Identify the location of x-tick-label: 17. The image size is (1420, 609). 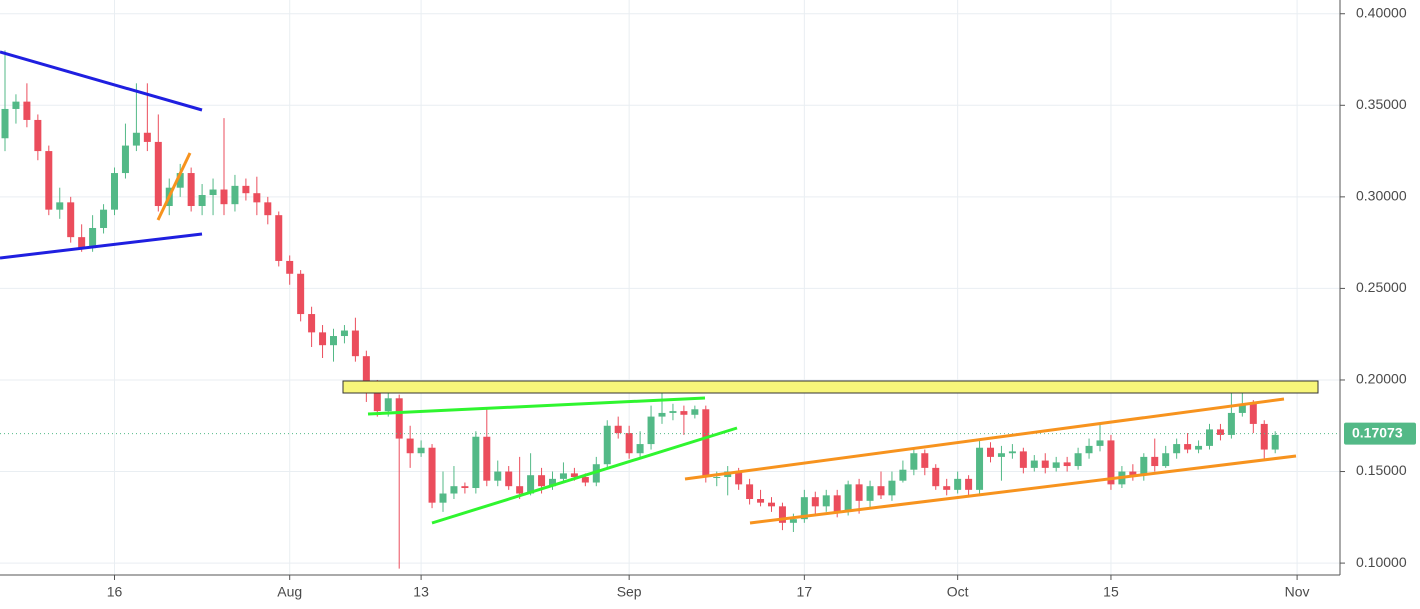
(805, 592).